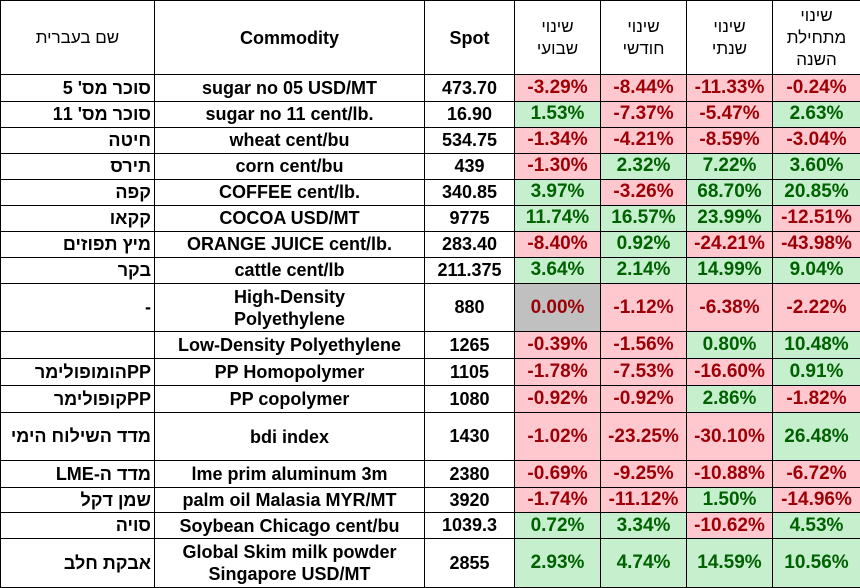  Describe the element at coordinates (77, 140) in the screenshot. I see `hebrew-name-cell: חיטה` at that location.